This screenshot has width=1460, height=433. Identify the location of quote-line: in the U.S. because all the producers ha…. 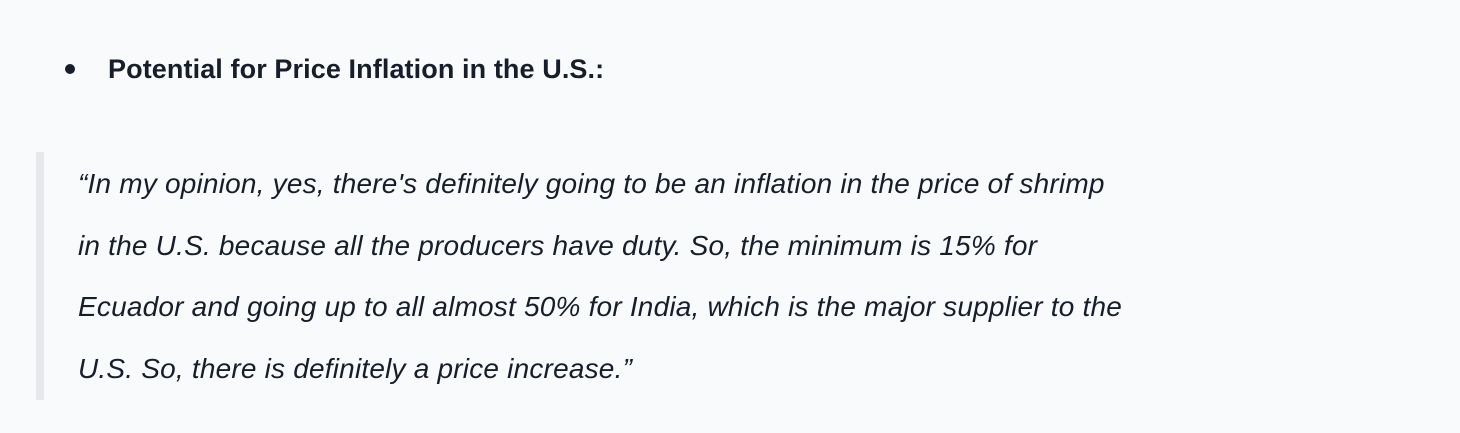
(558, 245).